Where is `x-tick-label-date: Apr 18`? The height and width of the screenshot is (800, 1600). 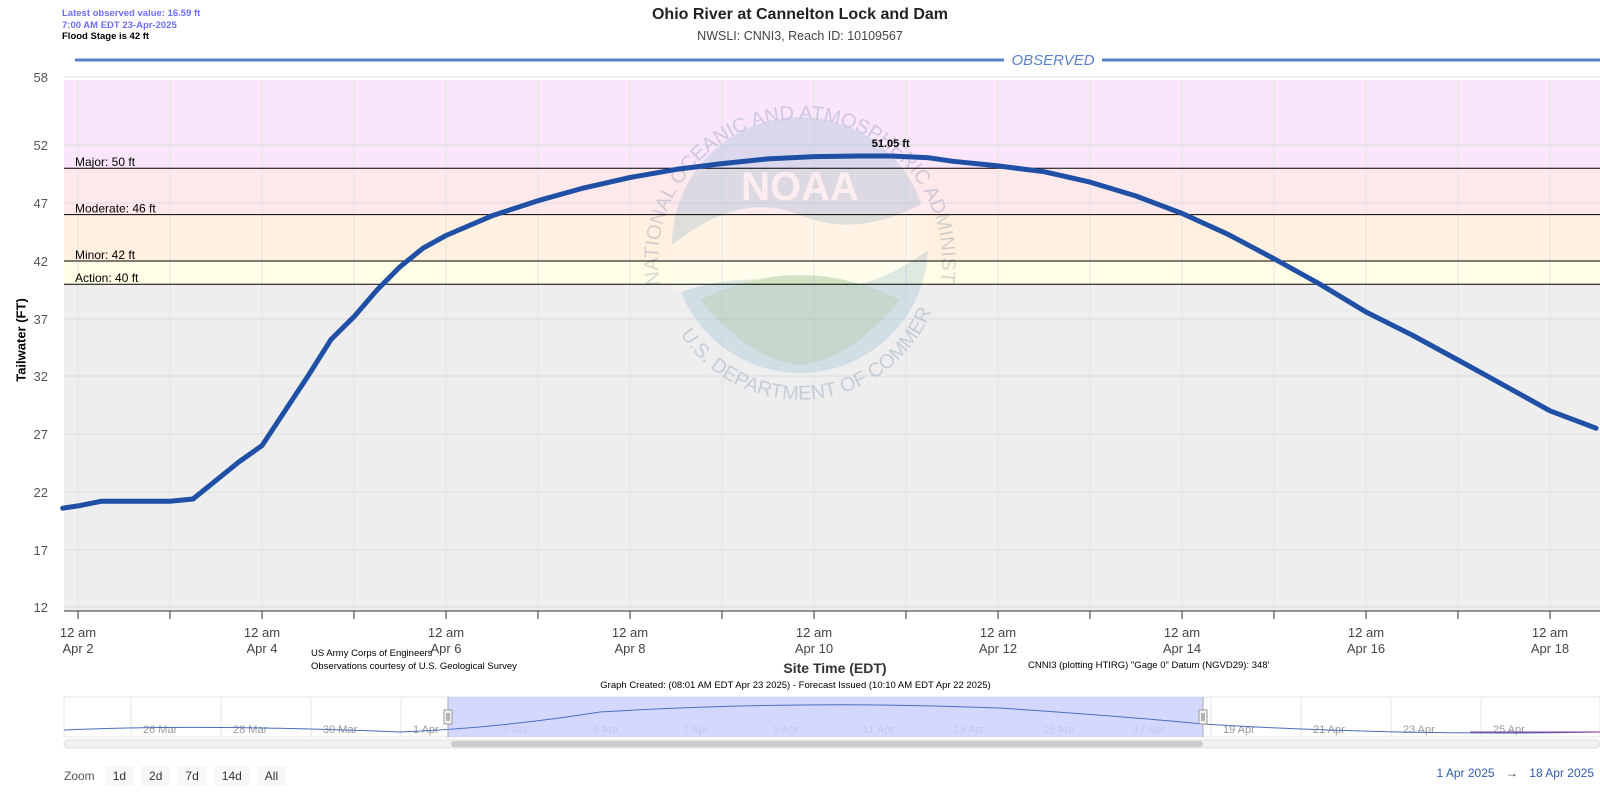
x-tick-label-date: Apr 18 is located at coordinates (1550, 648).